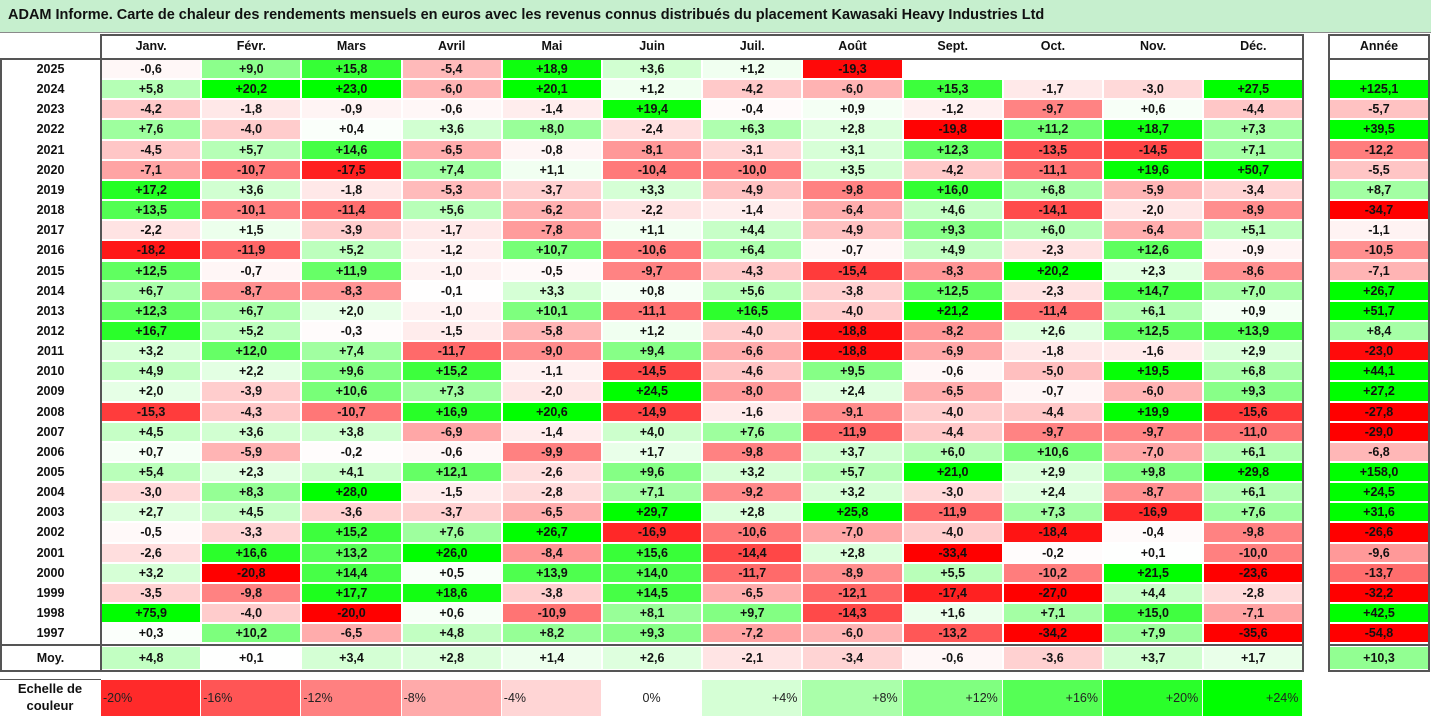 This screenshot has height=718, width=1431. I want to click on heatmap-cell: -4,2, so click(952, 169).